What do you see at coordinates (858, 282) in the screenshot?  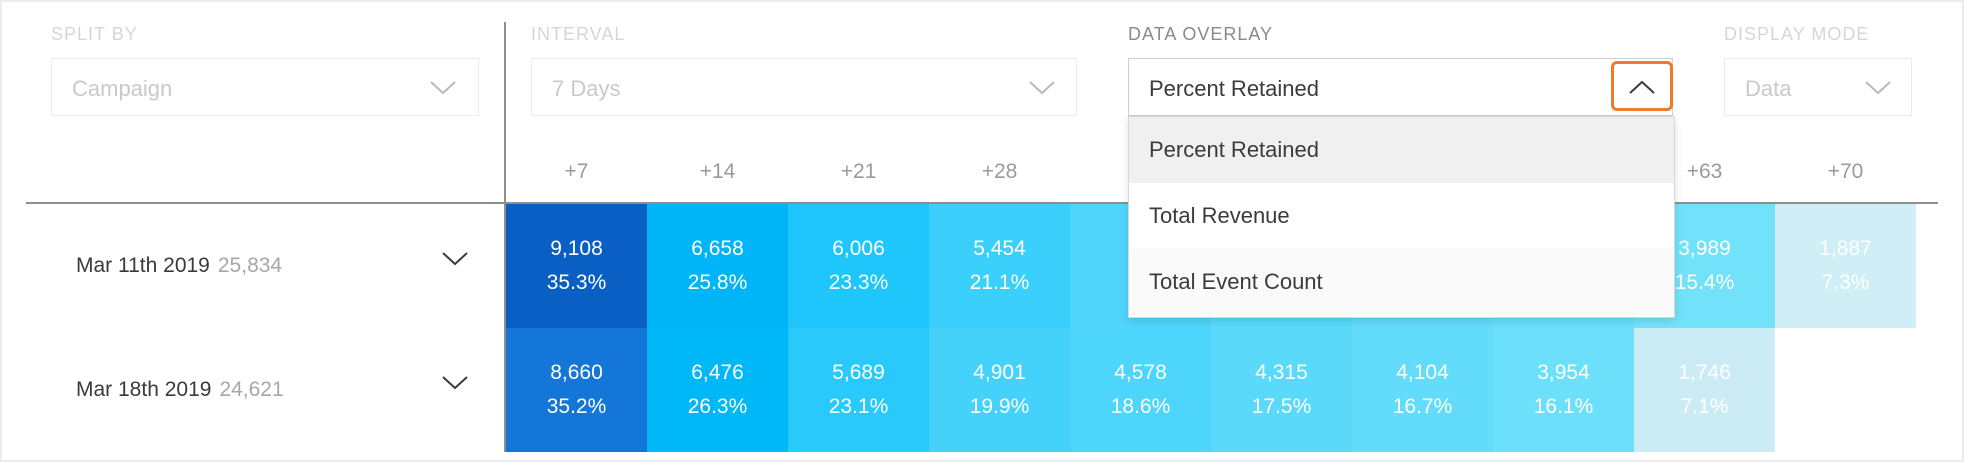 I see `cell-percent: 23.3%` at bounding box center [858, 282].